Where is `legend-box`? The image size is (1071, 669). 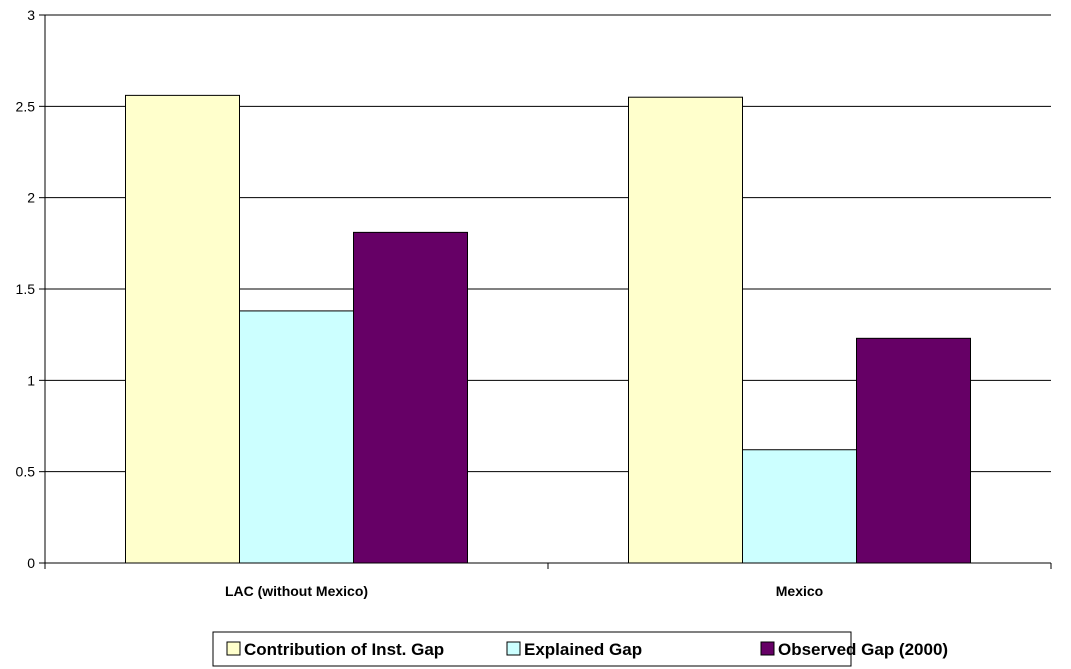
legend-box is located at coordinates (532, 649).